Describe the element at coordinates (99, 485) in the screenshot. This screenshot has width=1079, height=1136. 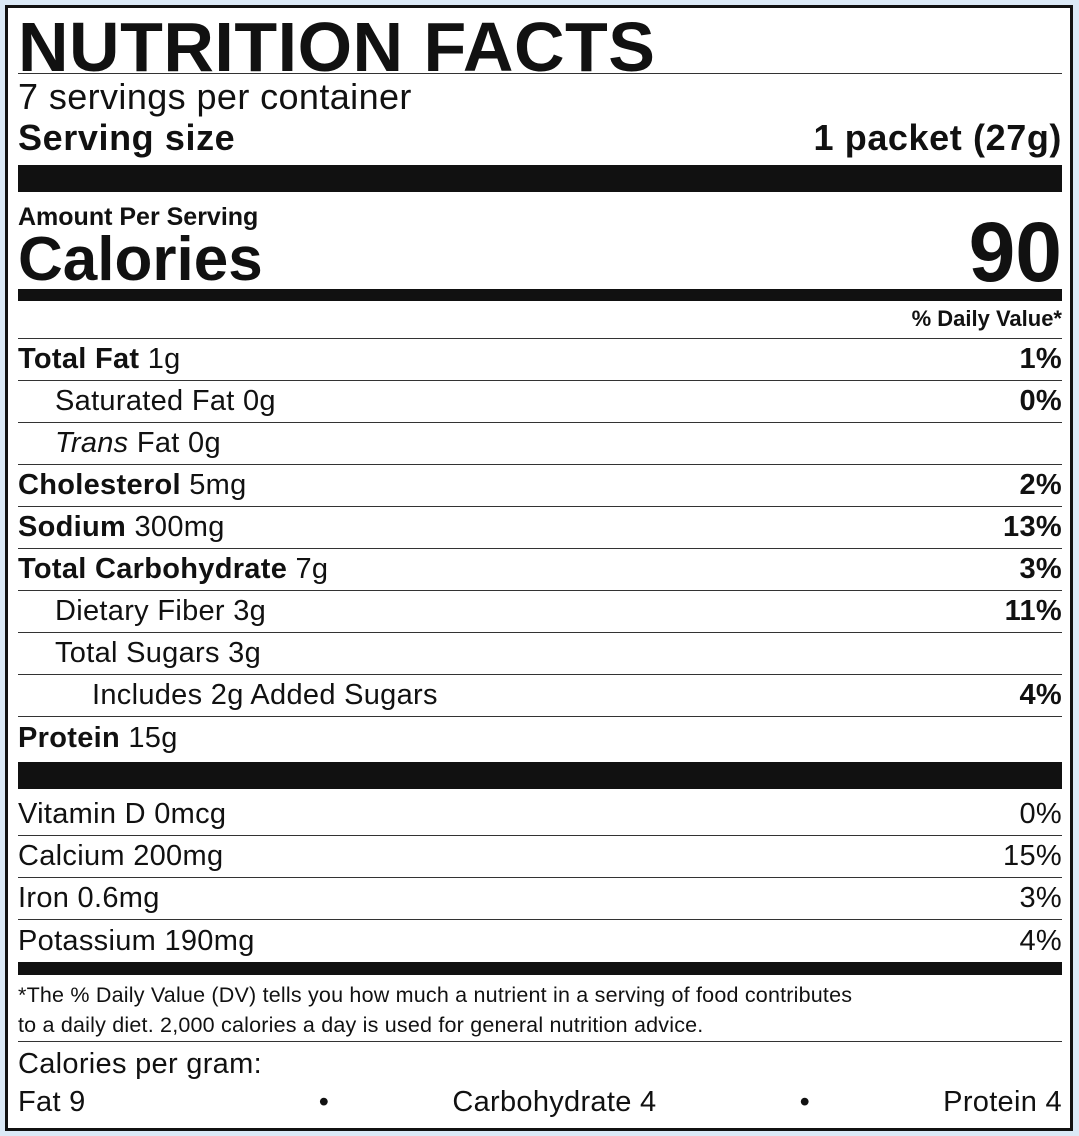
I see `nutrient-name: Cholesterol` at that location.